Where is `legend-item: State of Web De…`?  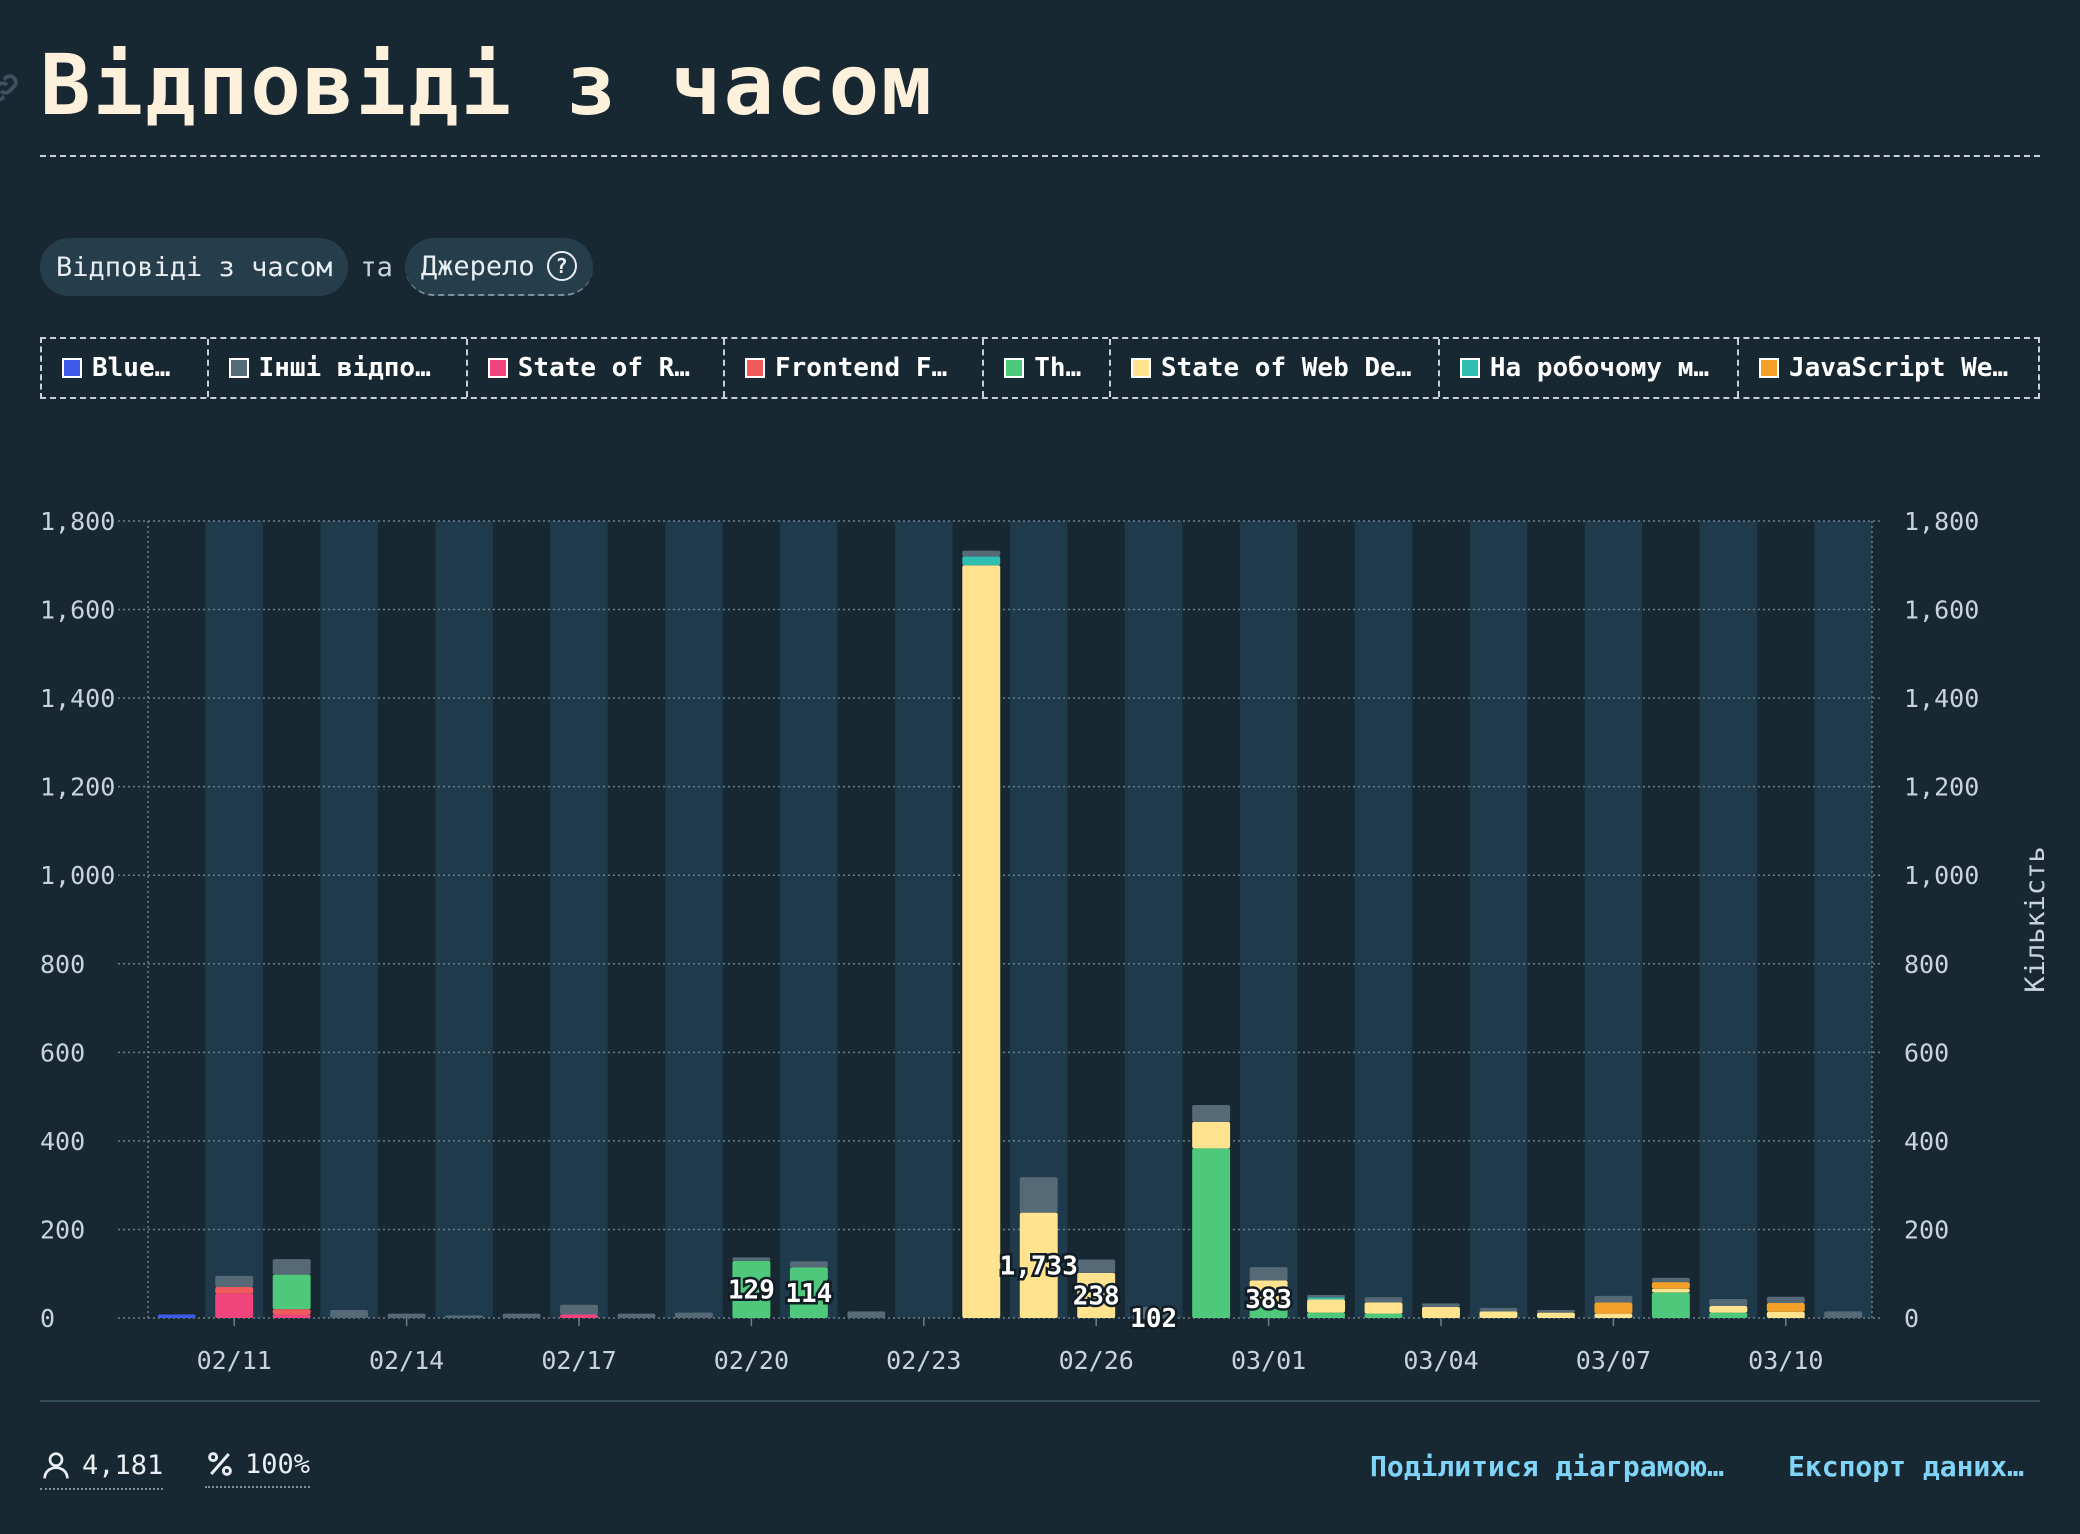
legend-item: State of Web De… is located at coordinates (1275, 368).